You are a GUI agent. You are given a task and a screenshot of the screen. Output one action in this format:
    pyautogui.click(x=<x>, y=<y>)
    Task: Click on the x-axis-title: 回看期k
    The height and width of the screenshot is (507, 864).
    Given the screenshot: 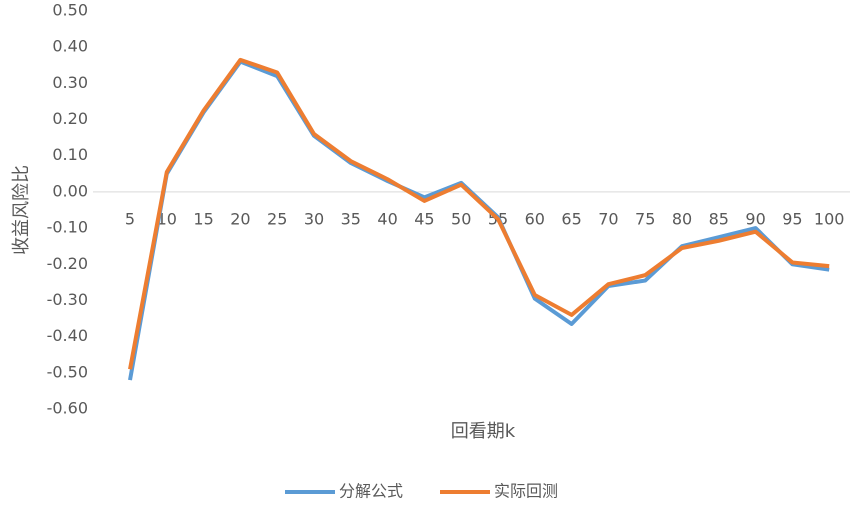 What is the action you would take?
    pyautogui.click(x=483, y=431)
    